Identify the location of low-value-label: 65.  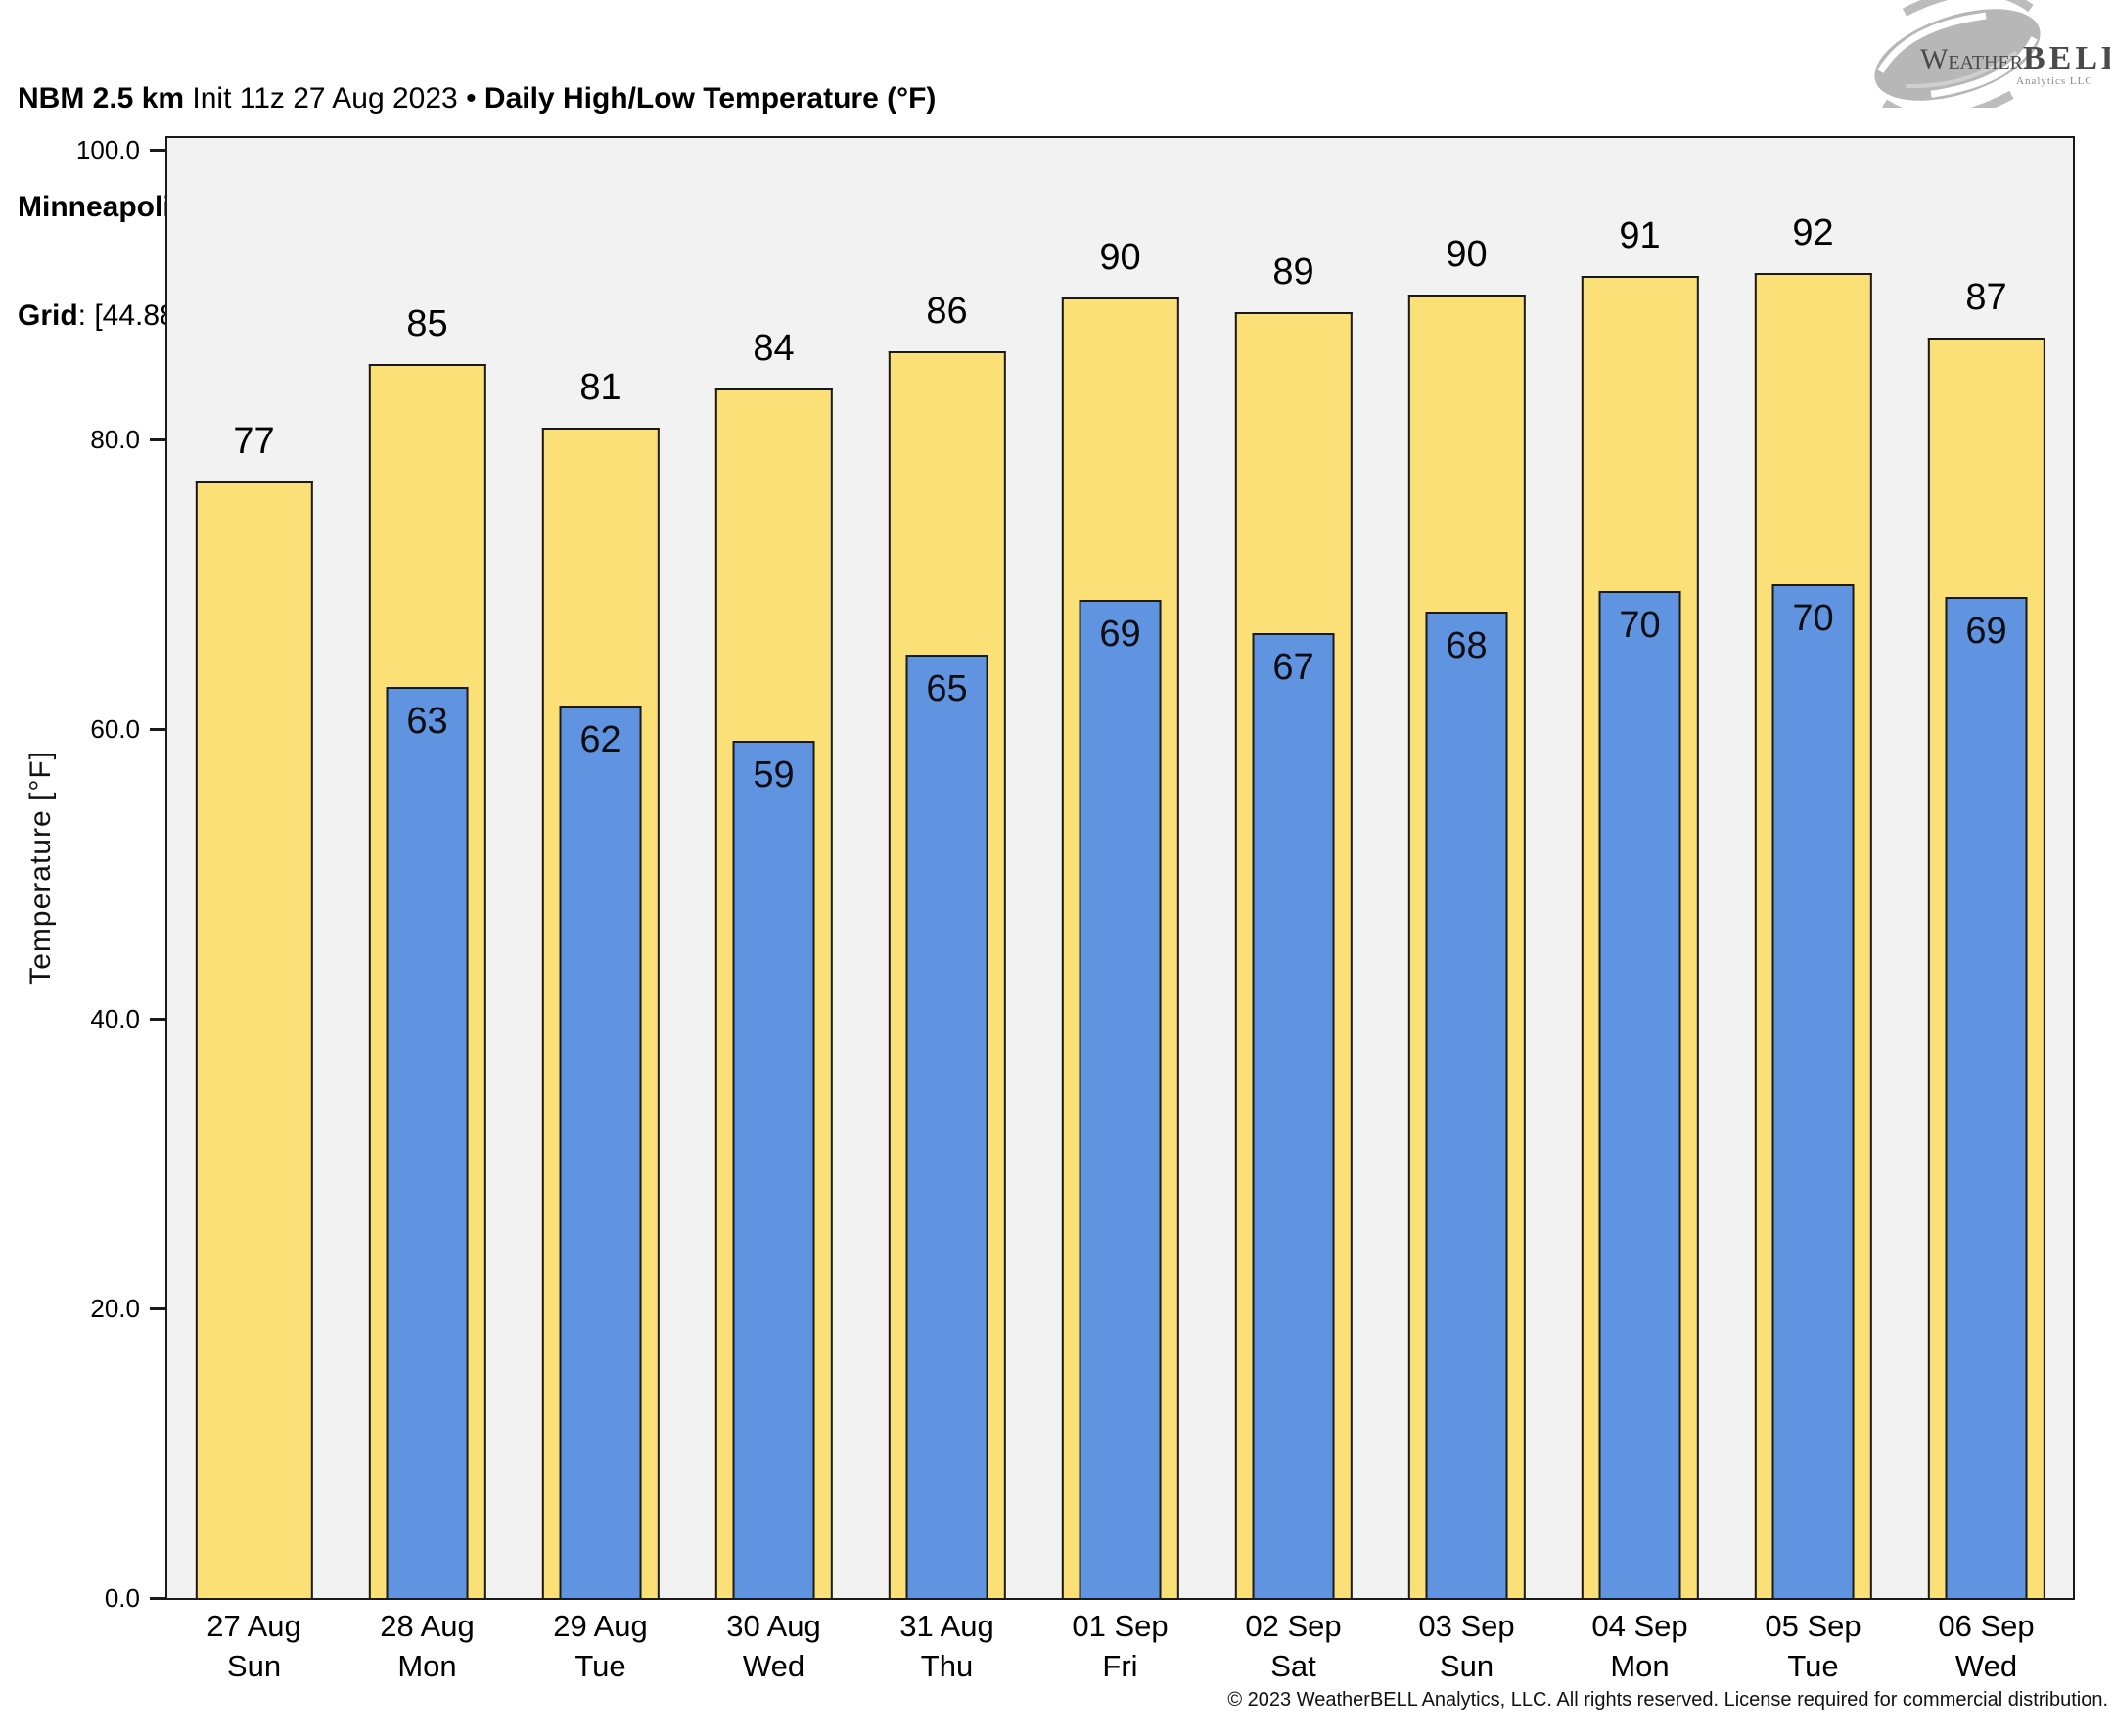
(947, 689).